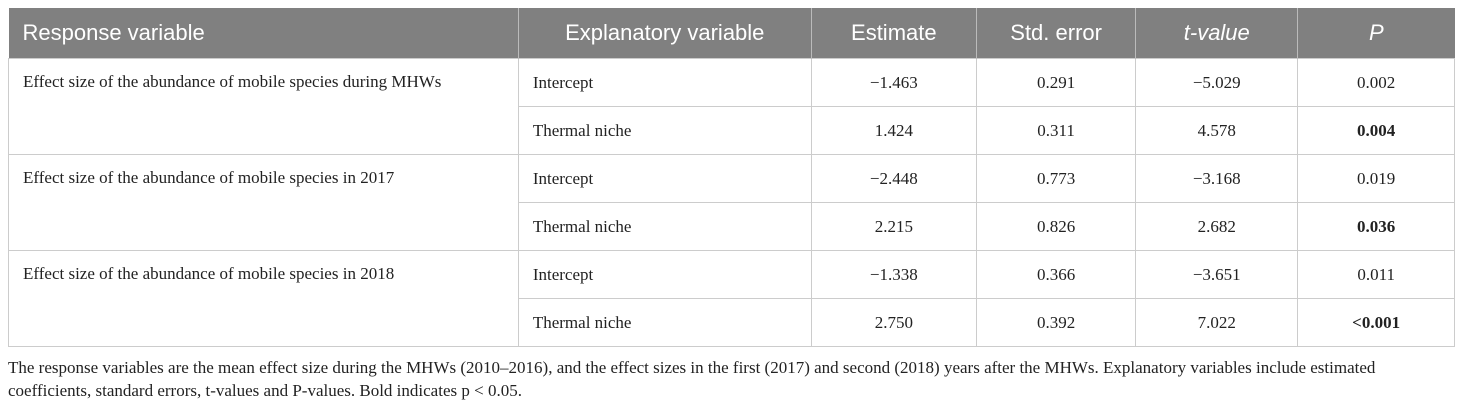  Describe the element at coordinates (1217, 274) in the screenshot. I see `t-value-cell: −3.651` at that location.